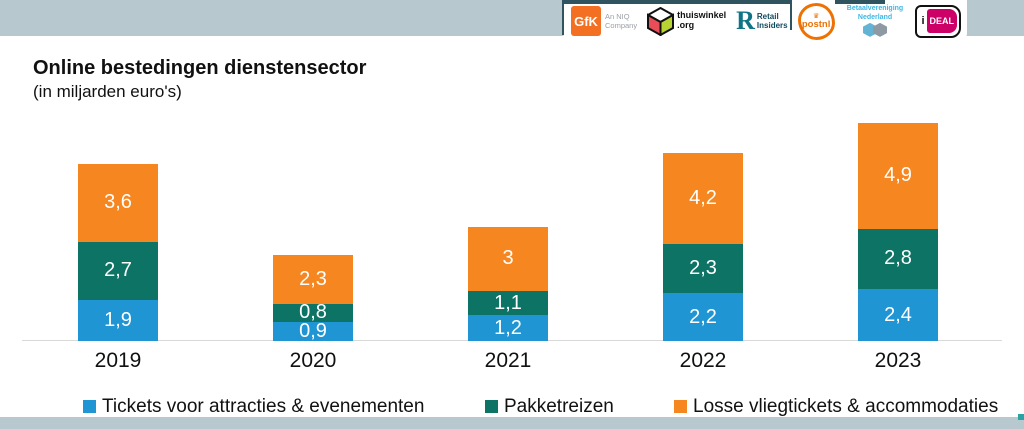 The width and height of the screenshot is (1024, 429). Describe the element at coordinates (263, 406) in the screenshot. I see `legend-label: Tickets voor attracties & evenementen` at that location.